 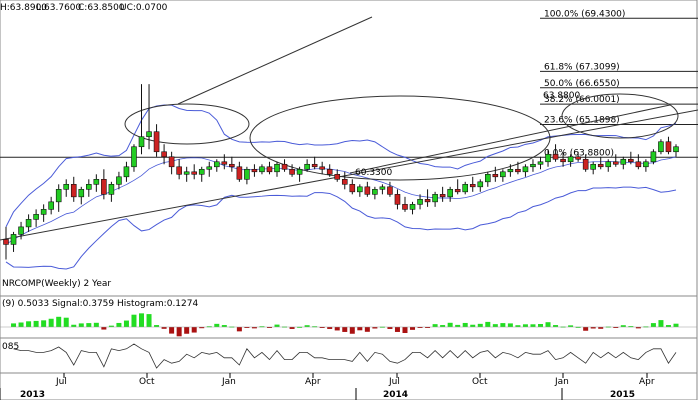 What do you see at coordinates (561, 382) in the screenshot?
I see `time-label-6: Jan` at bounding box center [561, 382].